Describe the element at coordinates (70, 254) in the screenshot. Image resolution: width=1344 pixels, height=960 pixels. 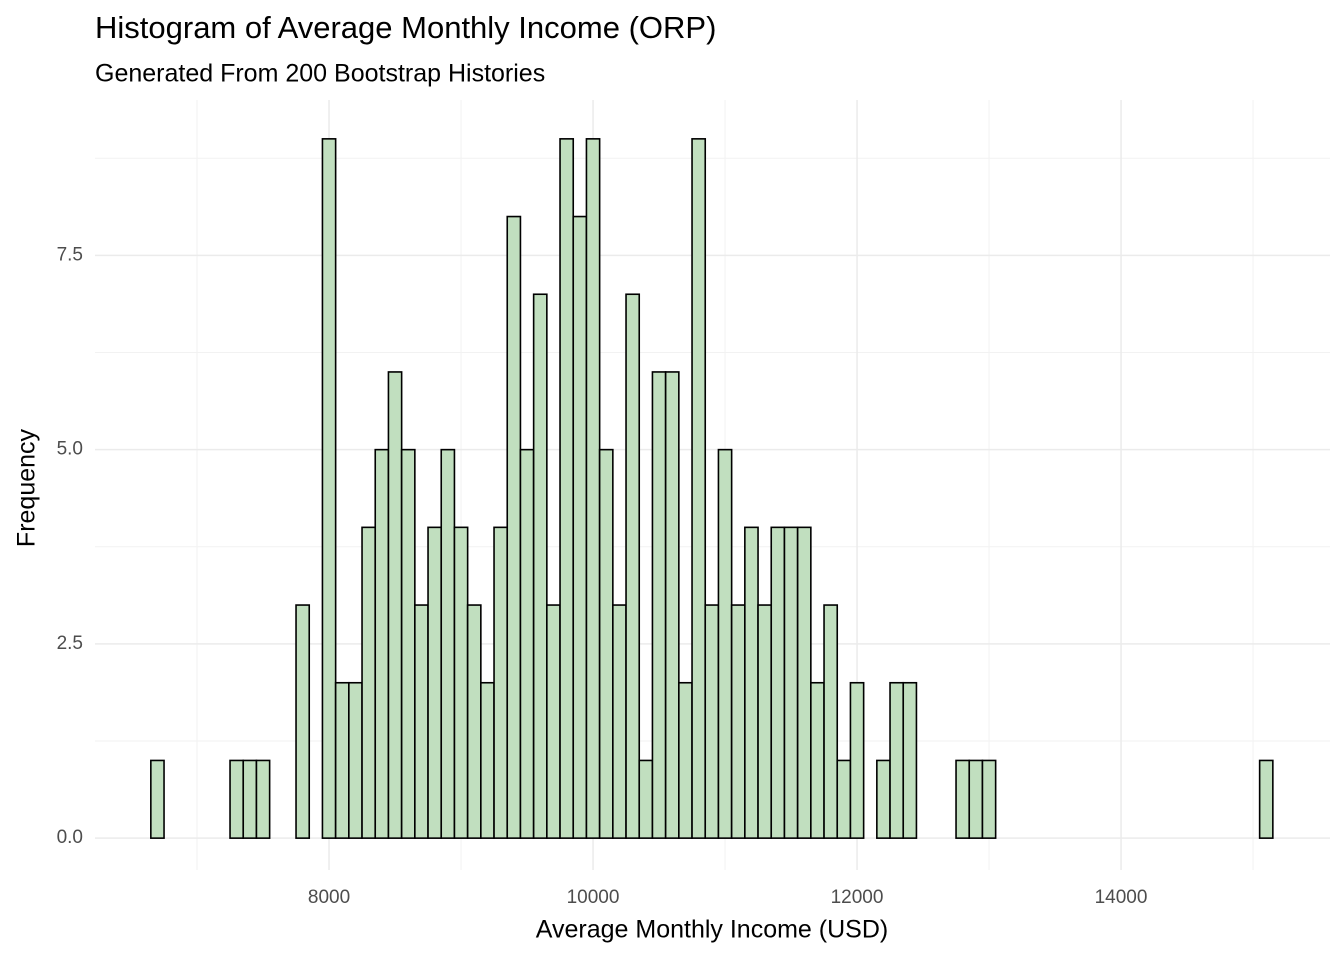
I see `y-tick-label: 7.5` at that location.